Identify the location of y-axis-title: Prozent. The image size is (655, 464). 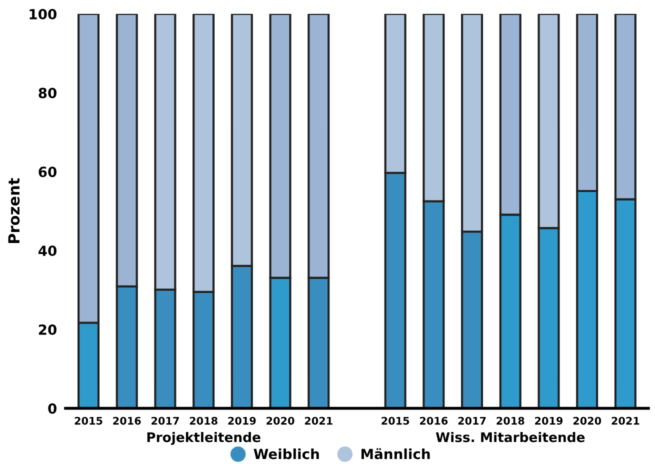
(14, 211).